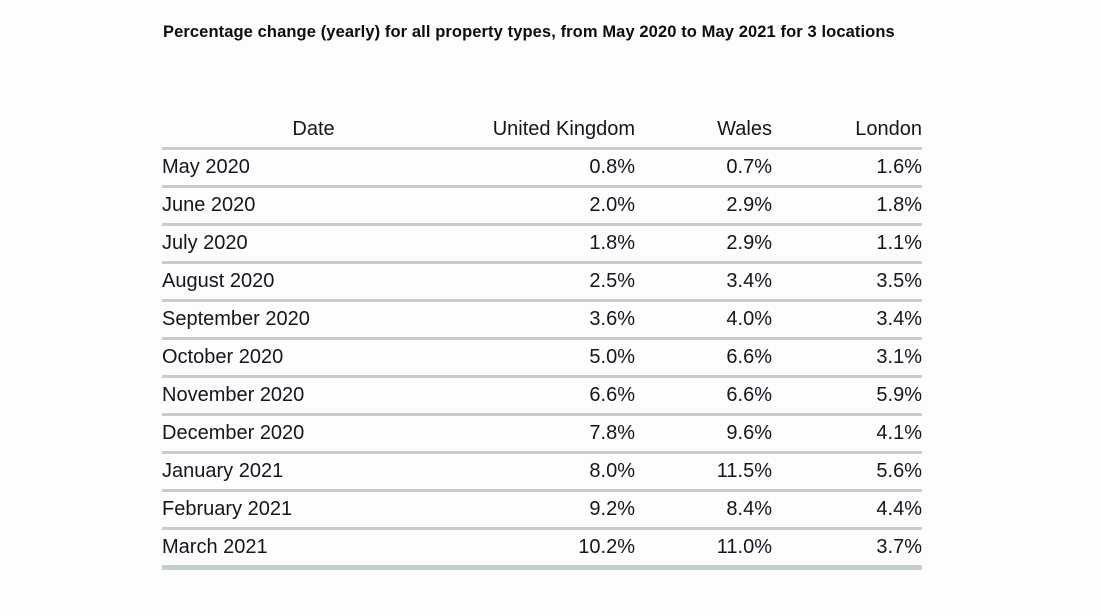  Describe the element at coordinates (550, 472) in the screenshot. I see `value-cell-united-kingdom: 8.0%` at that location.